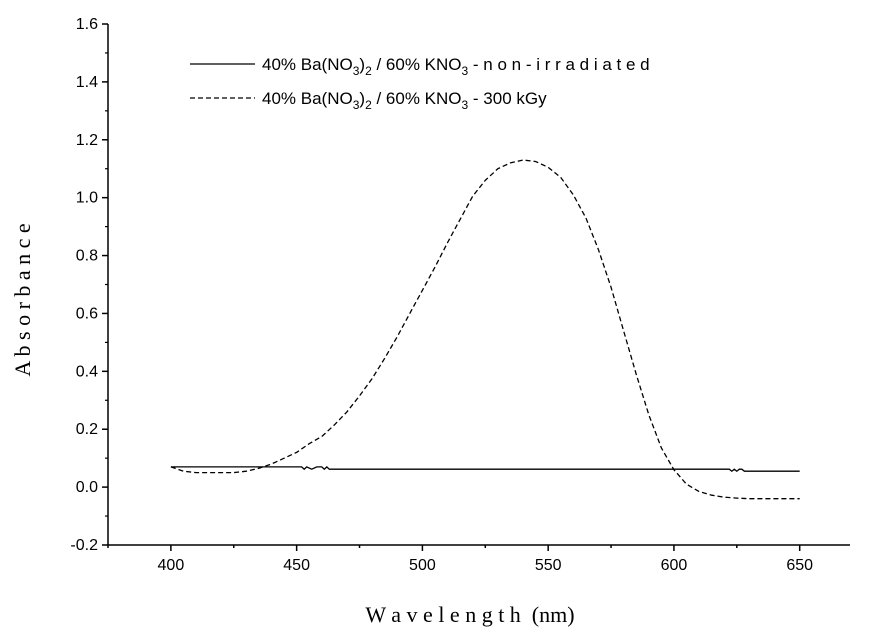  What do you see at coordinates (87, 313) in the screenshot?
I see `y-tick-label: 0.6` at bounding box center [87, 313].